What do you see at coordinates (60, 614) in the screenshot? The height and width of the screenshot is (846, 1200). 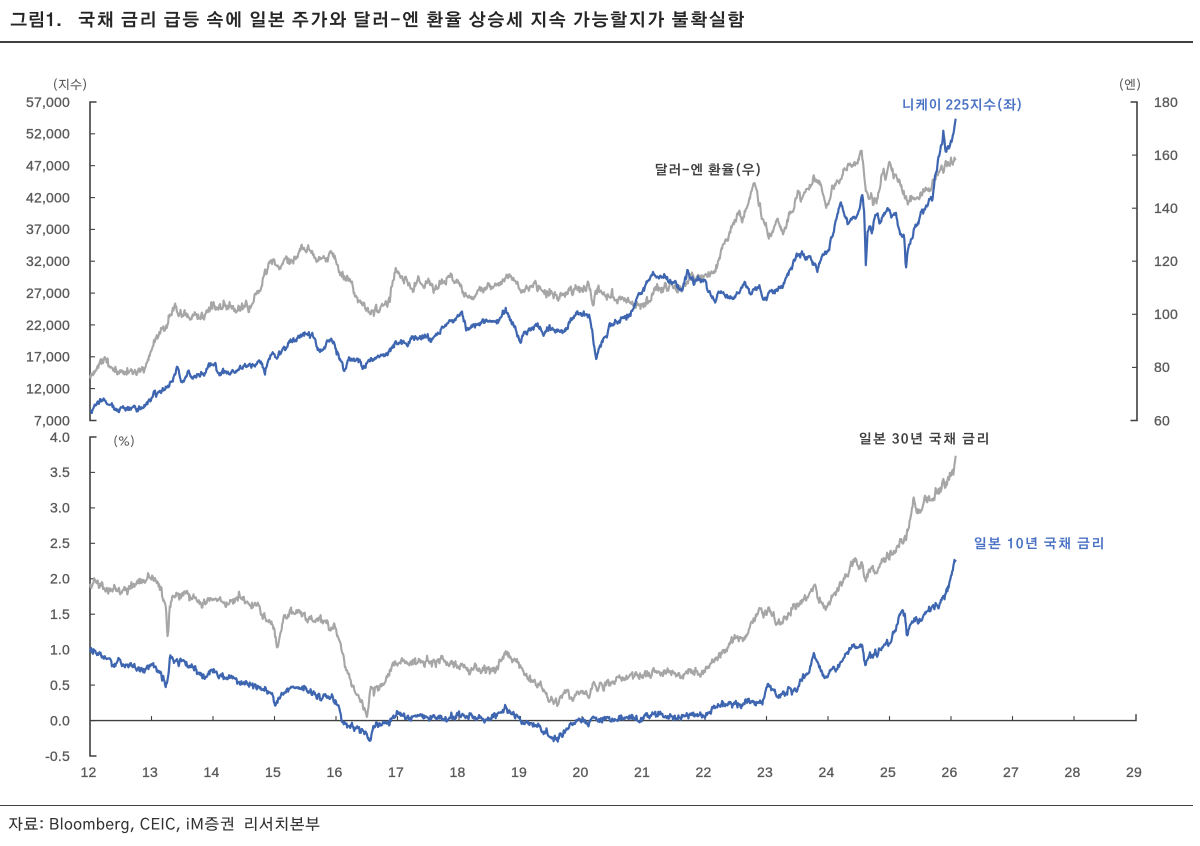 I see `svg-text: 1.5` at bounding box center [60, 614].